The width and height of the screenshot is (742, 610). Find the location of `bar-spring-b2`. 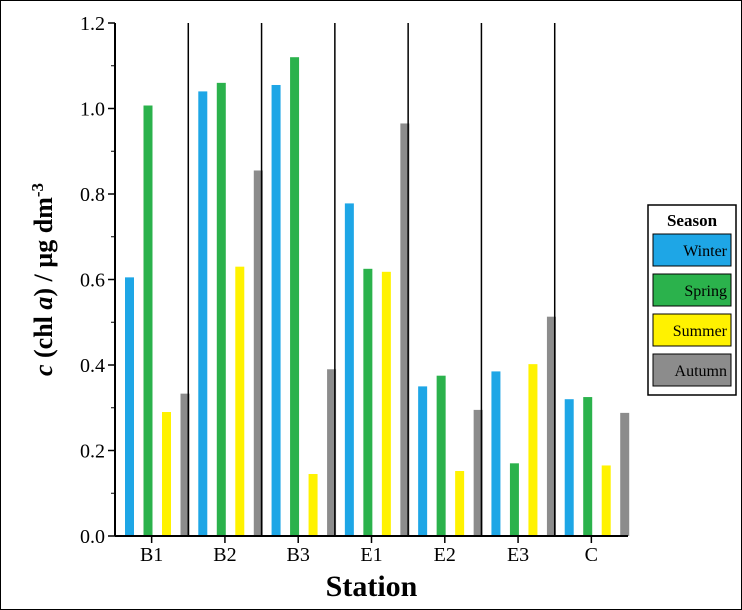

bar-spring-b2 is located at coordinates (221, 309).